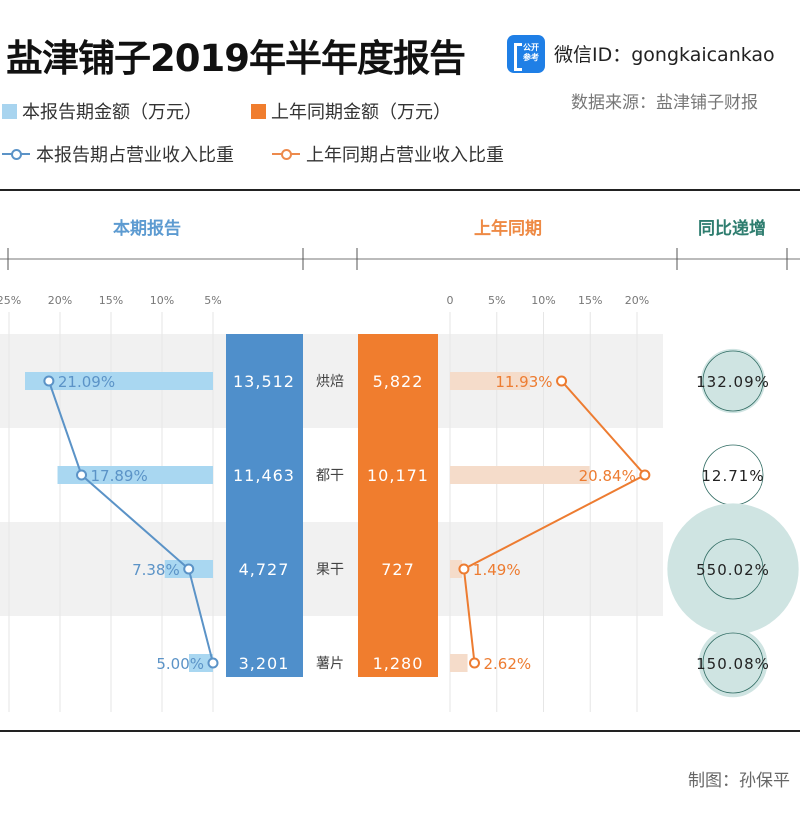 The width and height of the screenshot is (800, 822). I want to click on legend-current-share: 本报告期占营业收入比重, so click(118, 154).